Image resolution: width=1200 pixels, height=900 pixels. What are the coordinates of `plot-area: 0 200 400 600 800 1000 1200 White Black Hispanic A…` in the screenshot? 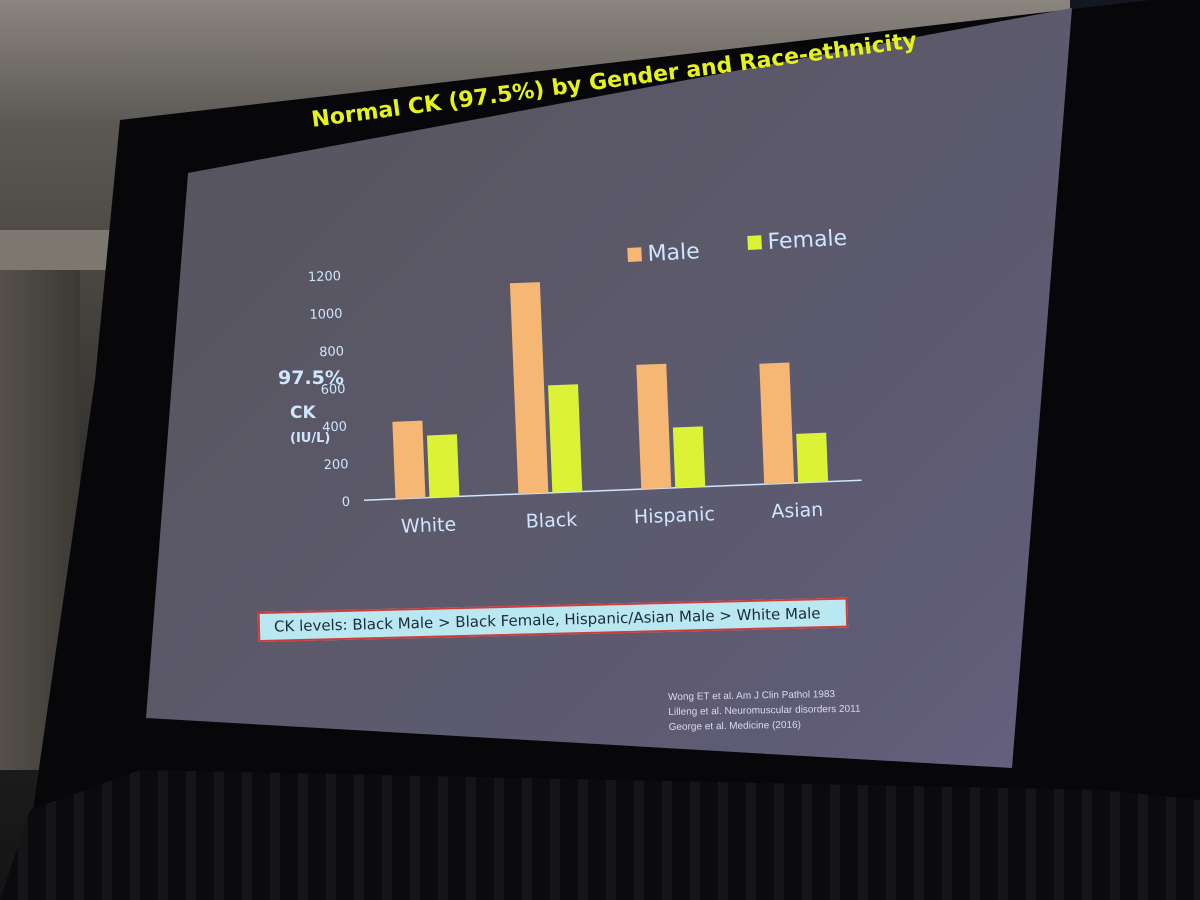 It's located at (585, 403).